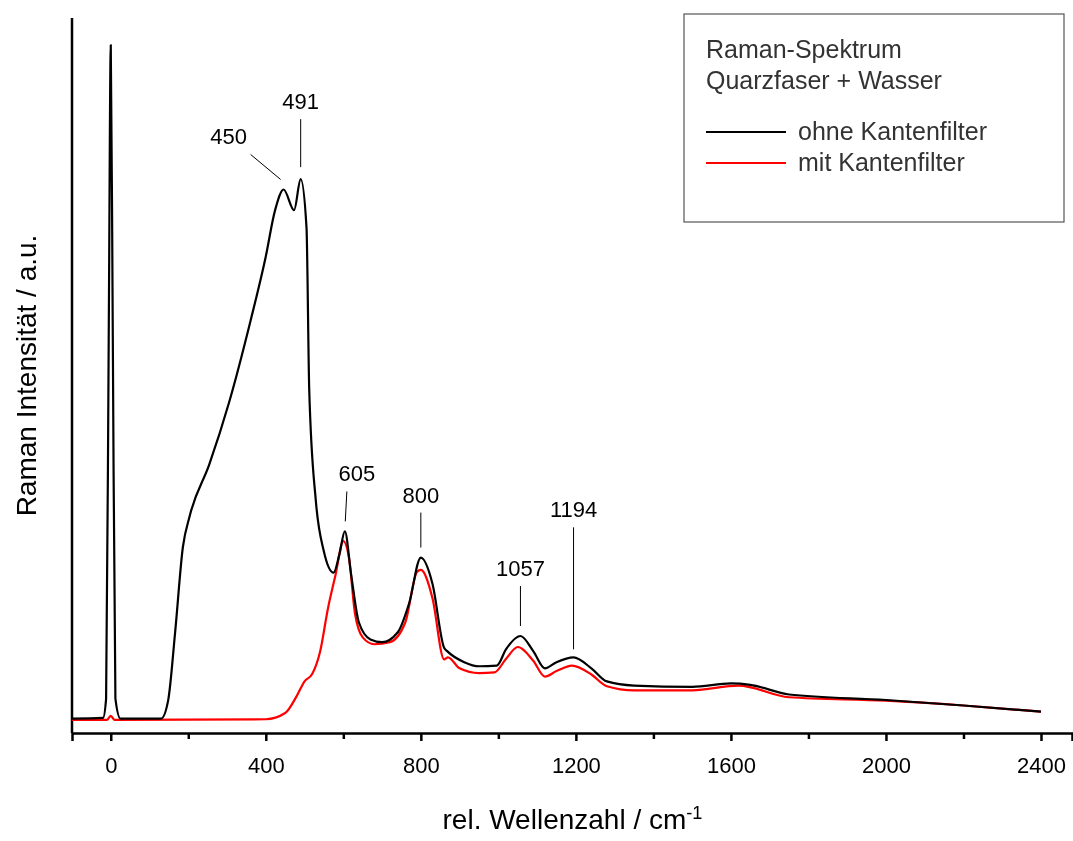 The width and height of the screenshot is (1073, 841). What do you see at coordinates (824, 64) in the screenshot?
I see `legend-title: Raman-Spektrum Quarzfaser + Wasser` at bounding box center [824, 64].